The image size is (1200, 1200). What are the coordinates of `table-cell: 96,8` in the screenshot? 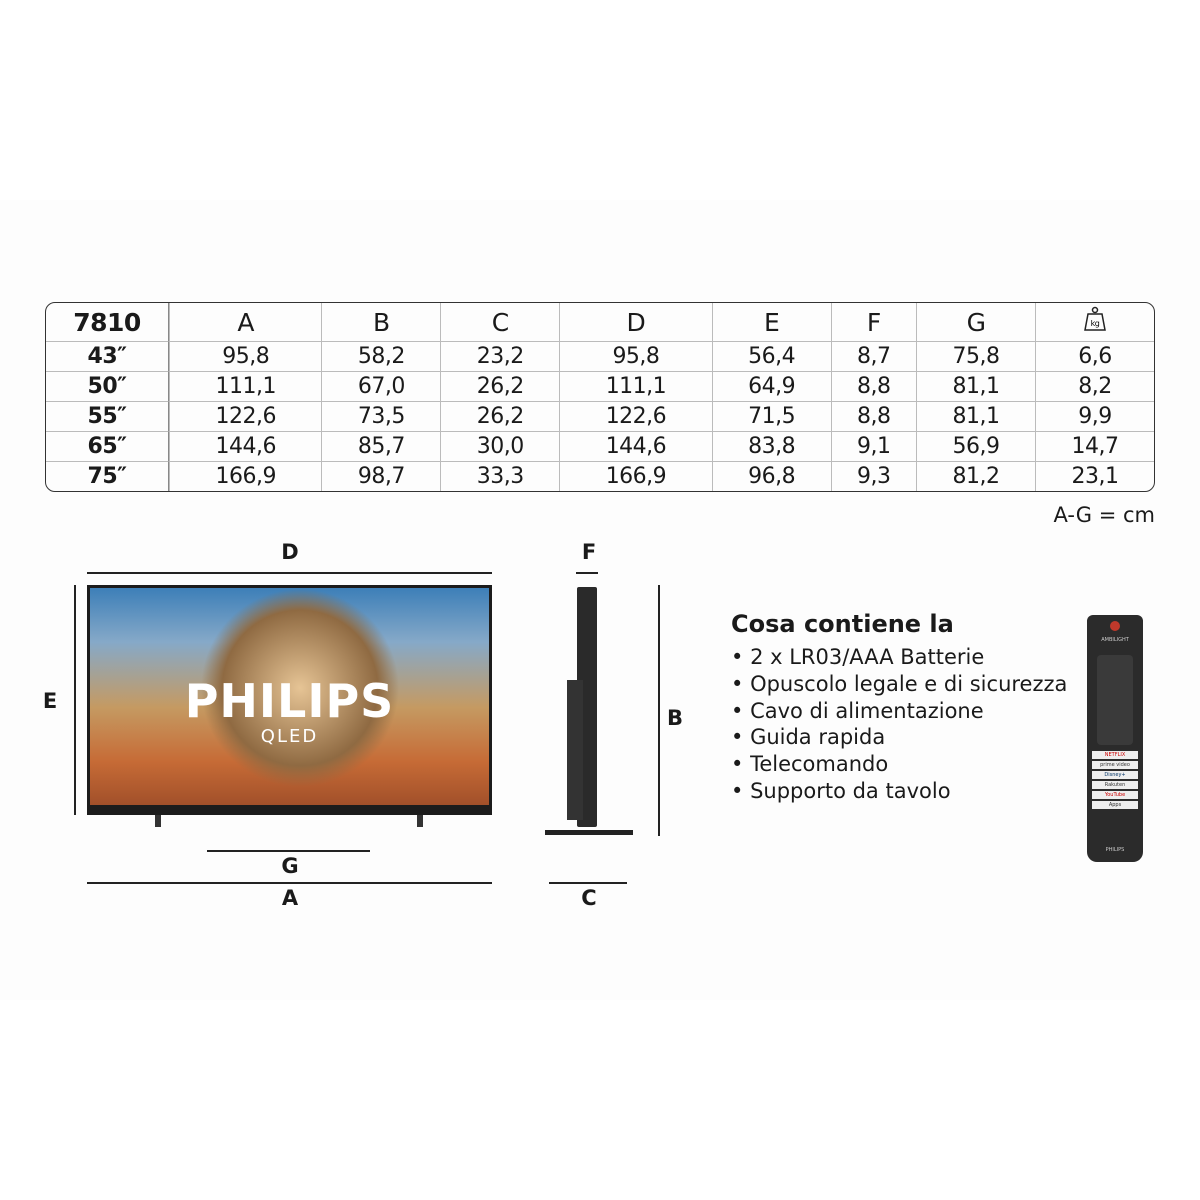 It's located at (771, 476).